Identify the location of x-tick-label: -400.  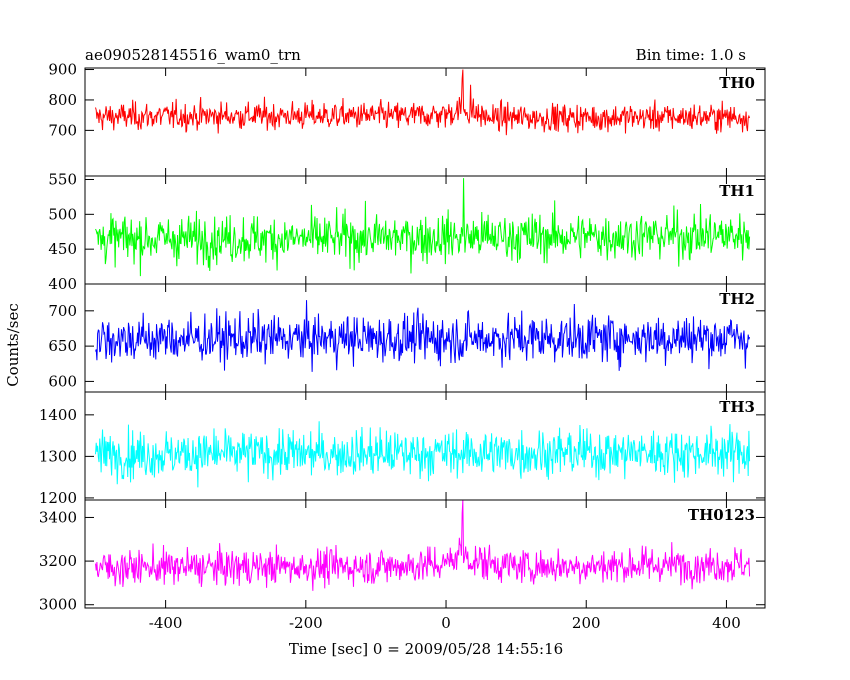
(166, 623).